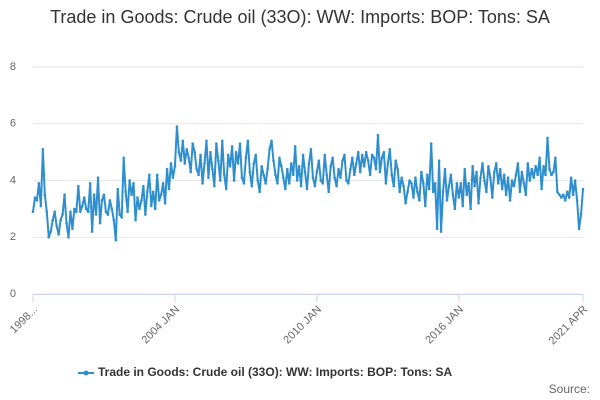 The width and height of the screenshot is (600, 400). What do you see at coordinates (86, 373) in the screenshot?
I see `legend-marker` at bounding box center [86, 373].